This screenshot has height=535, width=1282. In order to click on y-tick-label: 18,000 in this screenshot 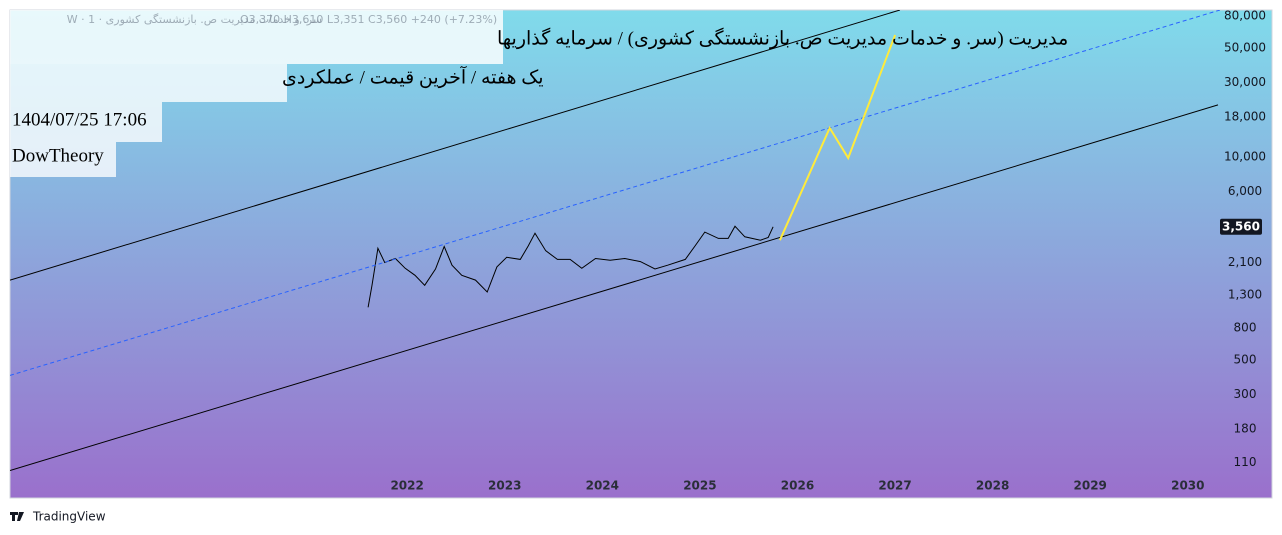, I will do `click(1245, 116)`.